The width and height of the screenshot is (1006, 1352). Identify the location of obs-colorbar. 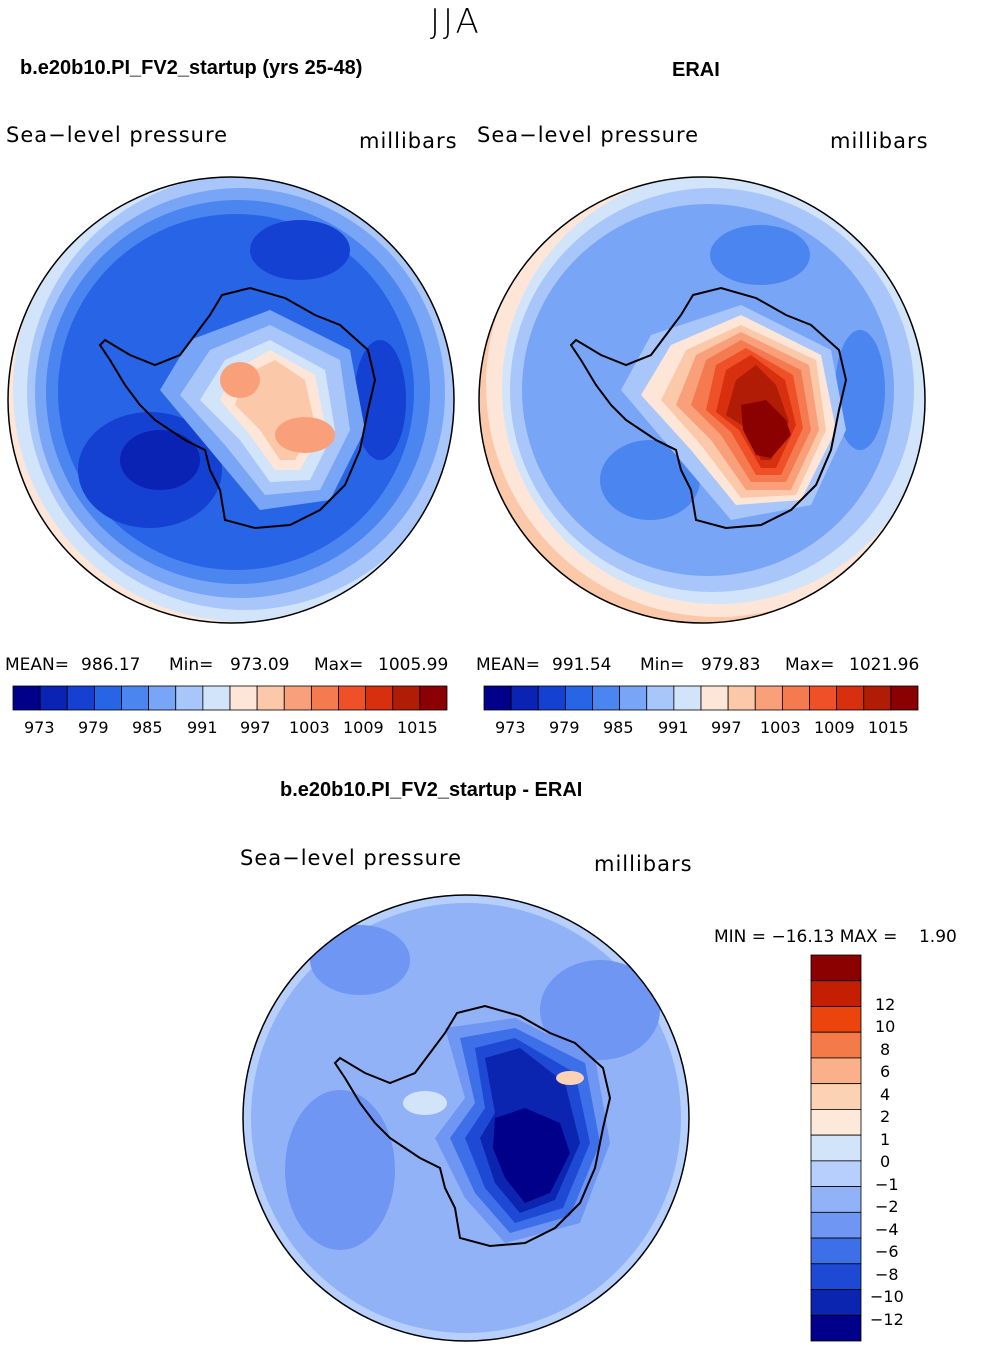
(701, 698).